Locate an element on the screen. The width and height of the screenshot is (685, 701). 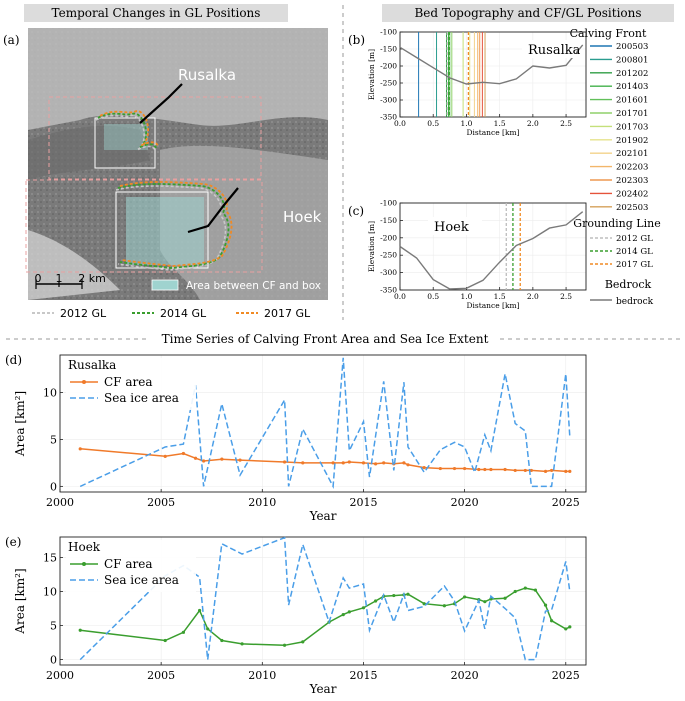
hoek-profile-line is located at coordinates (213, 210).